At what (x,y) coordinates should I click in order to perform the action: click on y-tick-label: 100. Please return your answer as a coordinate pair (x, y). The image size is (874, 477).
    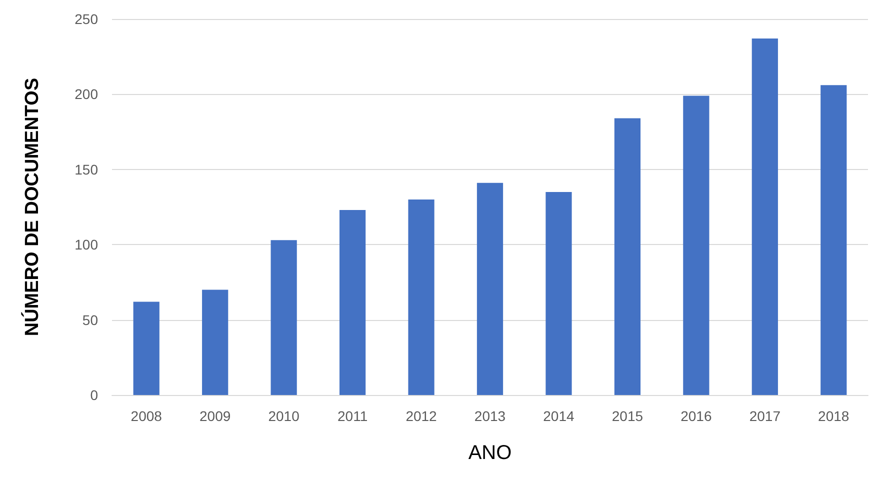
    Looking at the image, I should click on (86, 244).